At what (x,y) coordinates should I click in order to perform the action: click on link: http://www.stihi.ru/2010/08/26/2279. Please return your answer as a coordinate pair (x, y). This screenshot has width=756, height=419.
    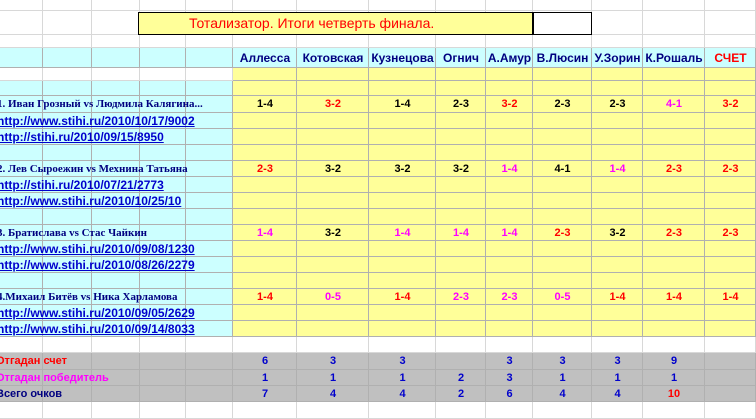
    Looking at the image, I should click on (97, 265).